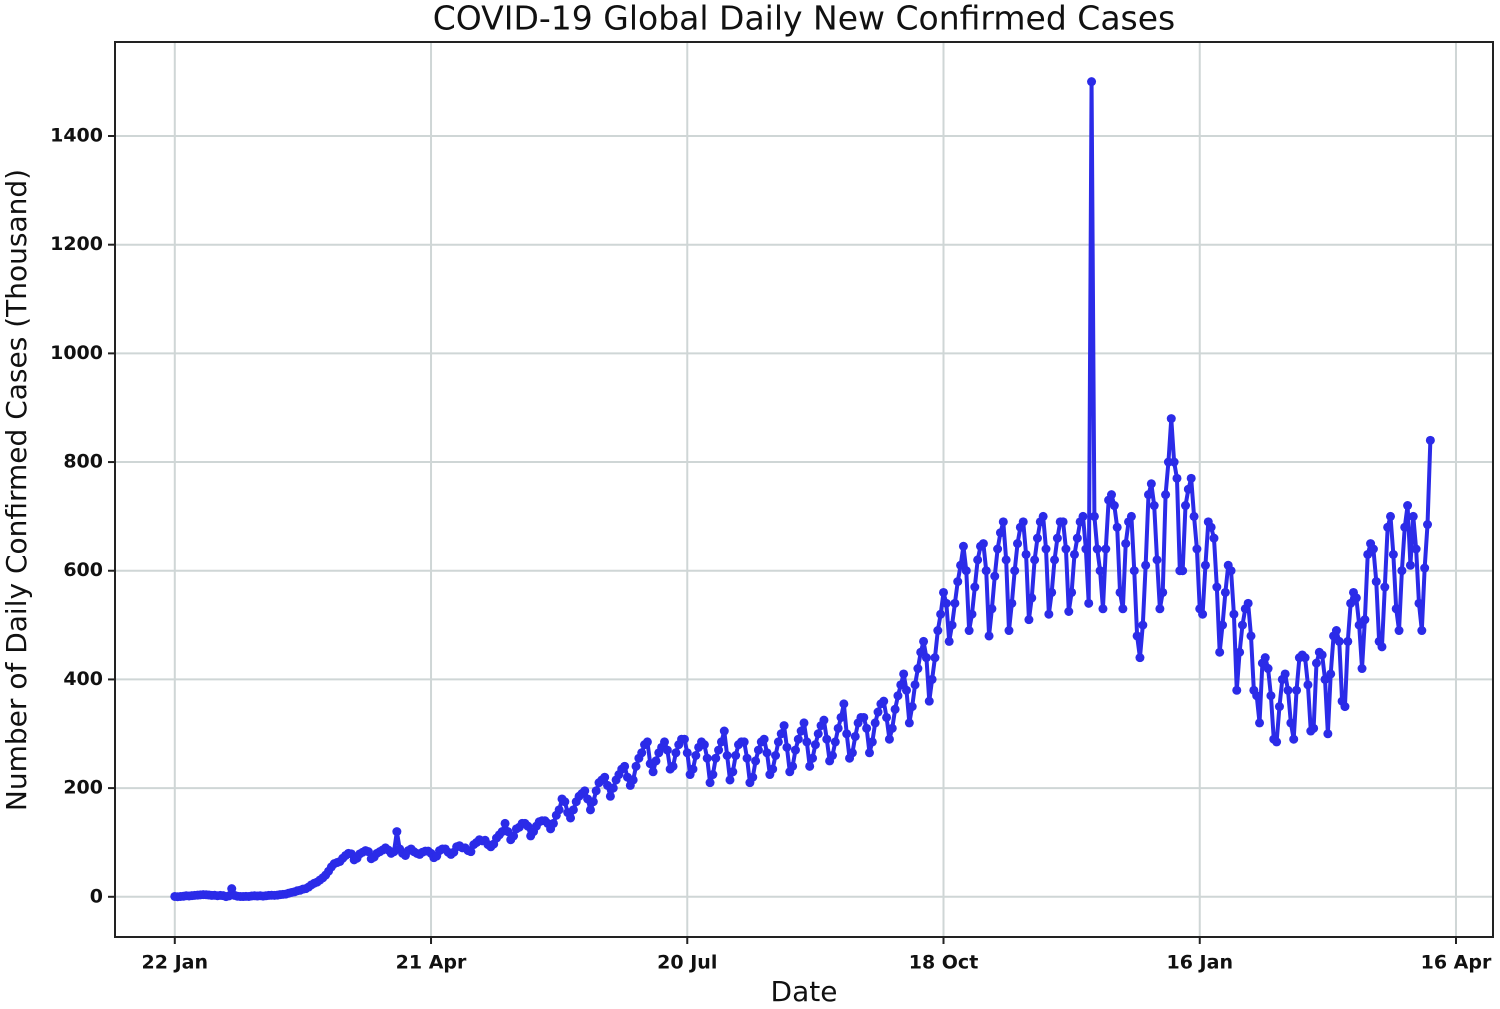 The image size is (1500, 1009). Describe the element at coordinates (83, 679) in the screenshot. I see `y-tick-label: 400` at that location.